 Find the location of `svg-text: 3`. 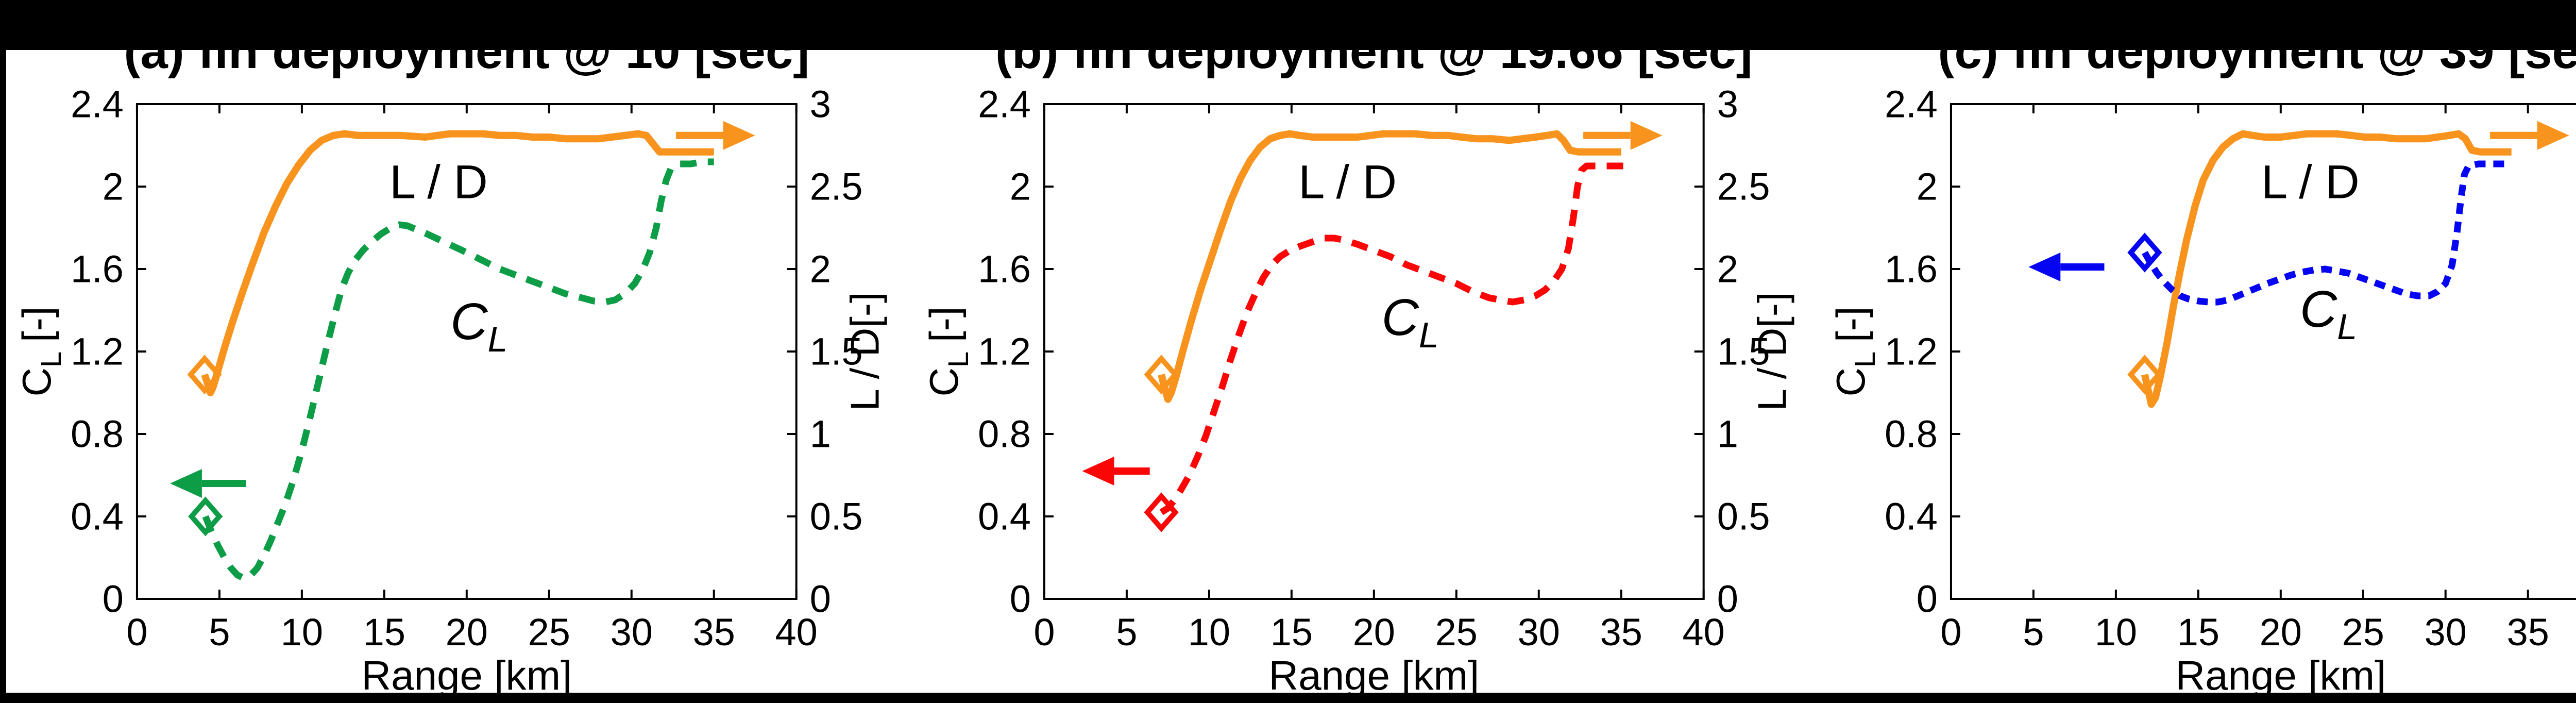

svg-text: 3 is located at coordinates (1727, 103).